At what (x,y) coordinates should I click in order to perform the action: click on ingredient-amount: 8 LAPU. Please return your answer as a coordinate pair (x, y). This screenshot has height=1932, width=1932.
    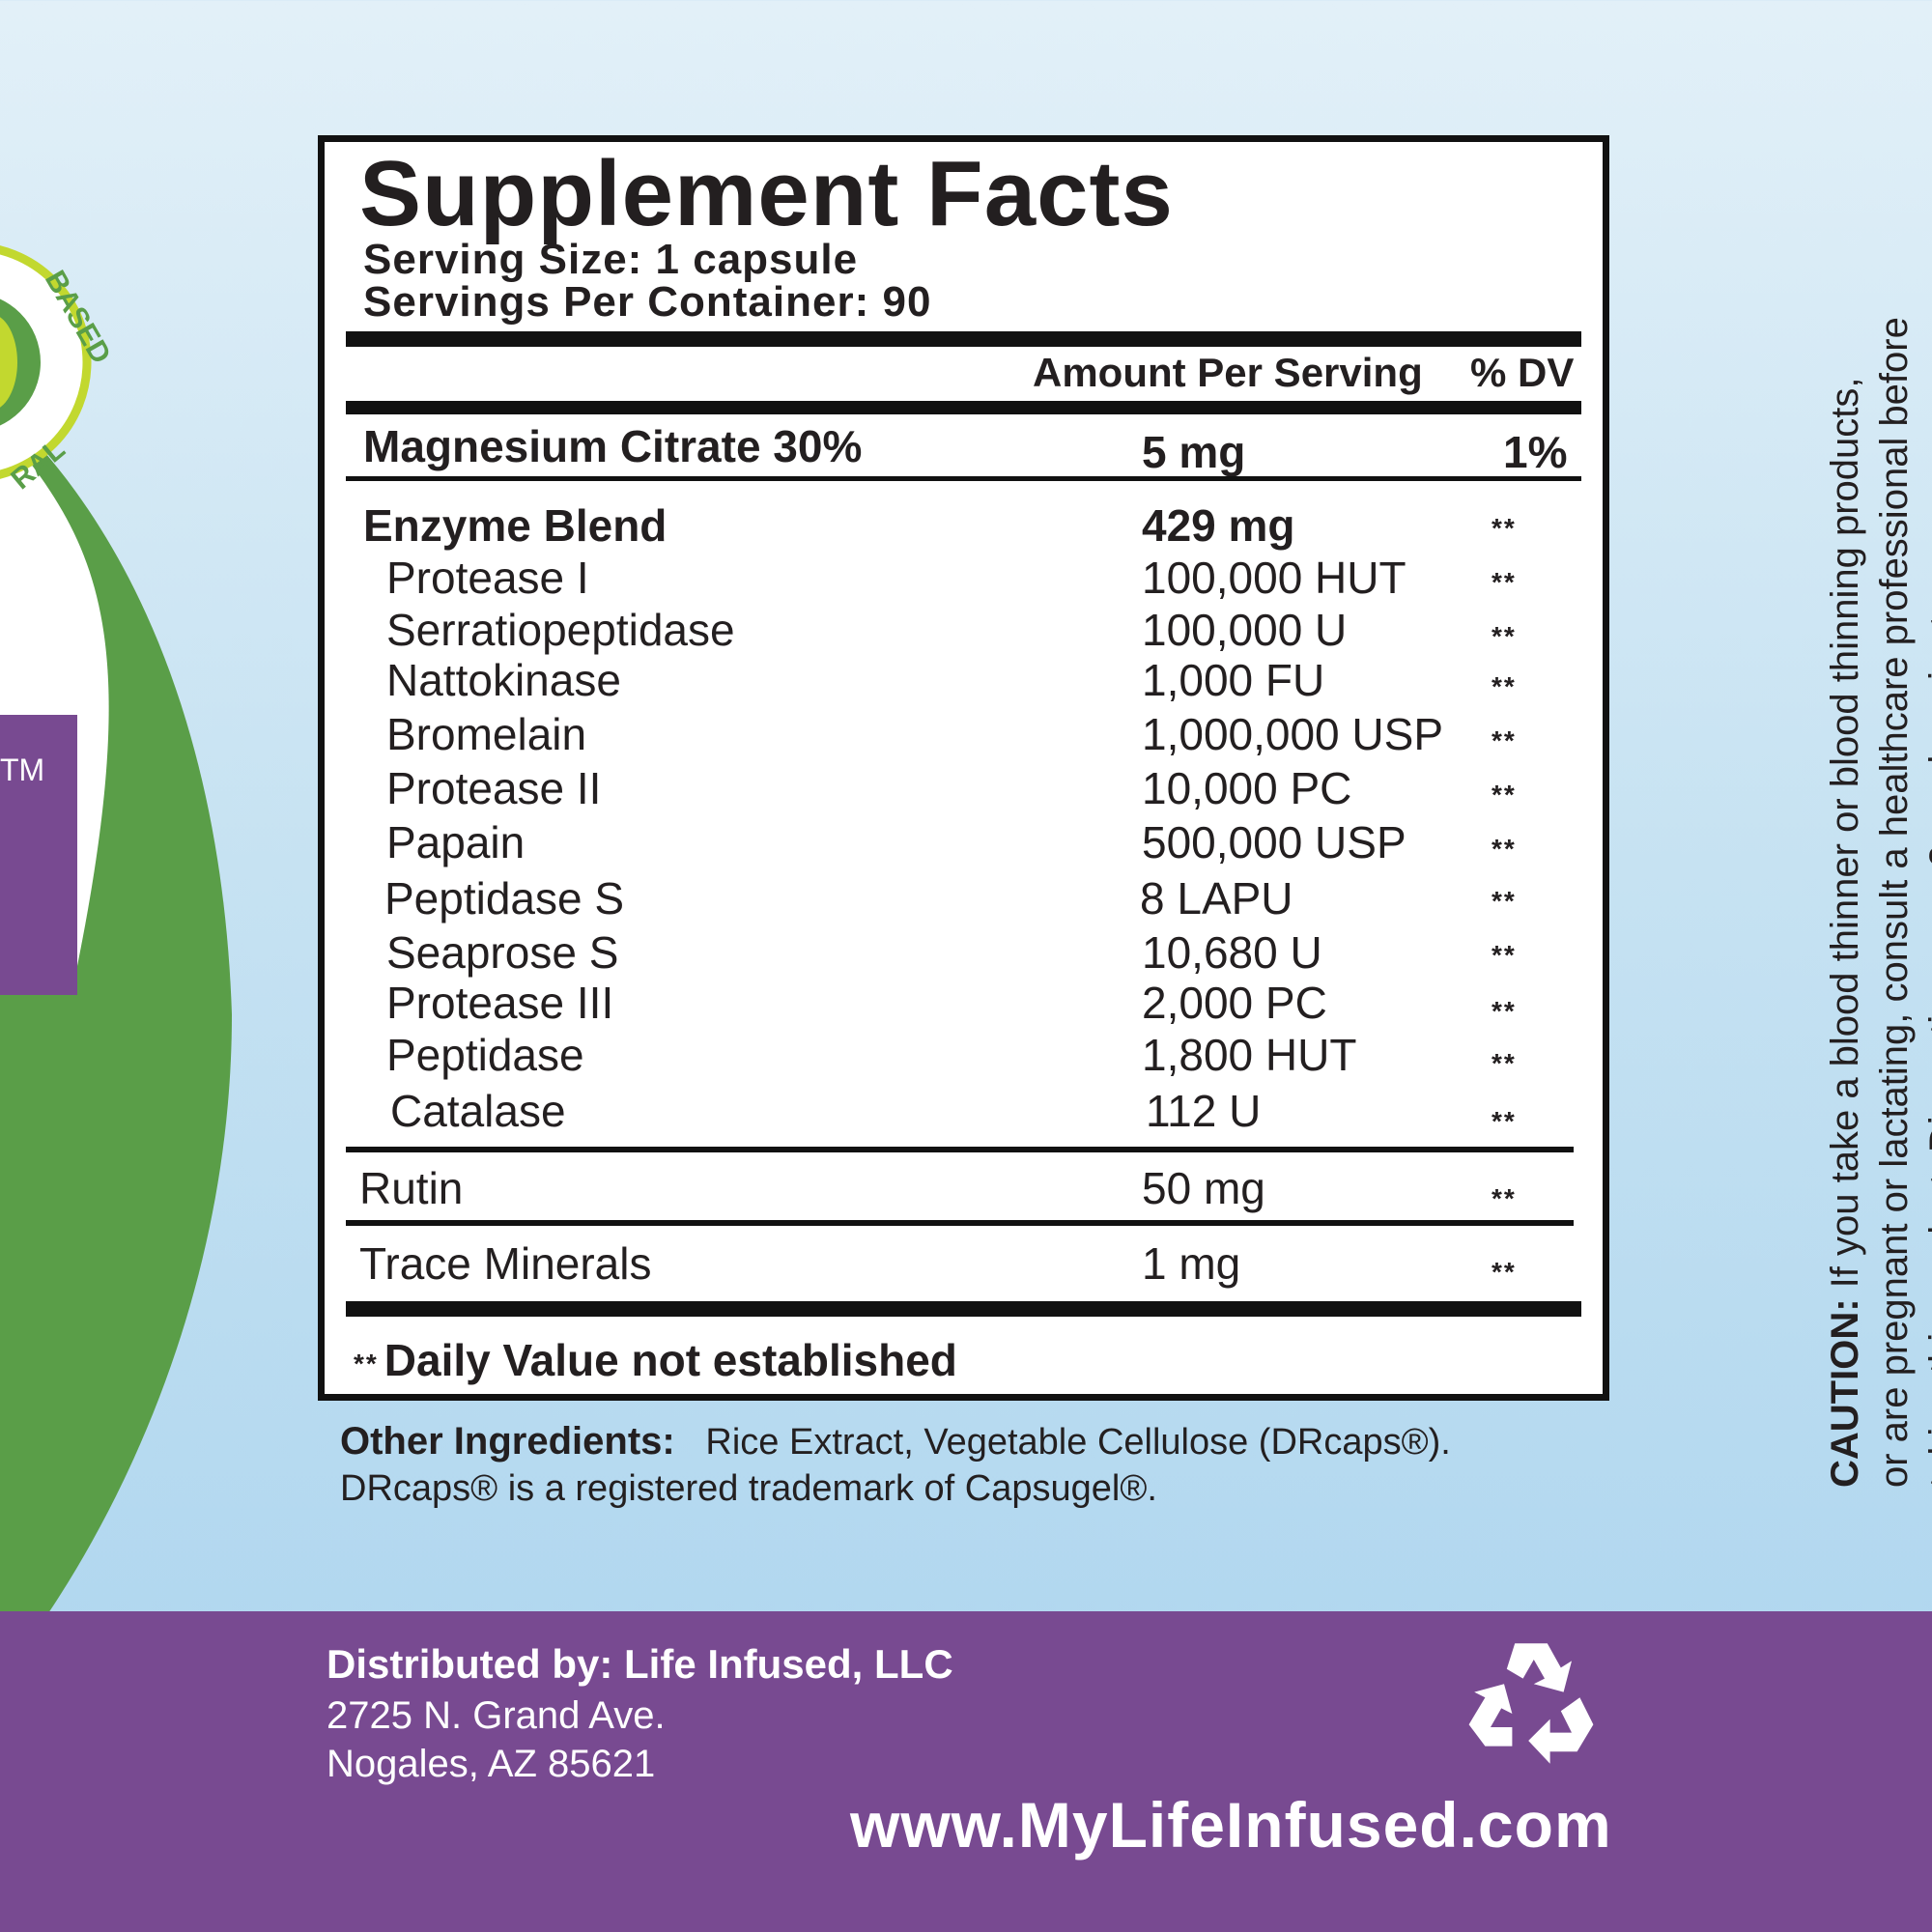
    Looking at the image, I should click on (1216, 898).